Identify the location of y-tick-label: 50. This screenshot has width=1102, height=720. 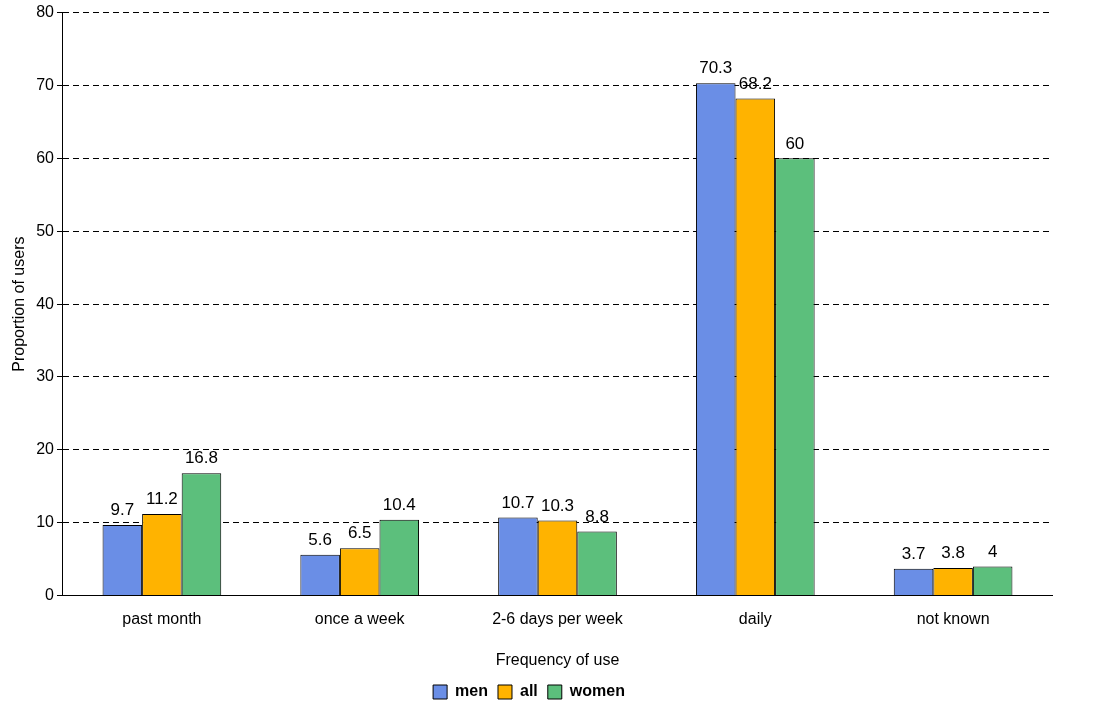
(45, 230).